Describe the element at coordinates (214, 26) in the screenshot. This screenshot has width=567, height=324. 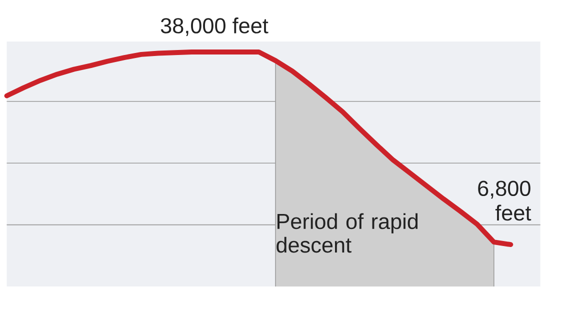
I see `data-label: 38,000 feet` at that location.